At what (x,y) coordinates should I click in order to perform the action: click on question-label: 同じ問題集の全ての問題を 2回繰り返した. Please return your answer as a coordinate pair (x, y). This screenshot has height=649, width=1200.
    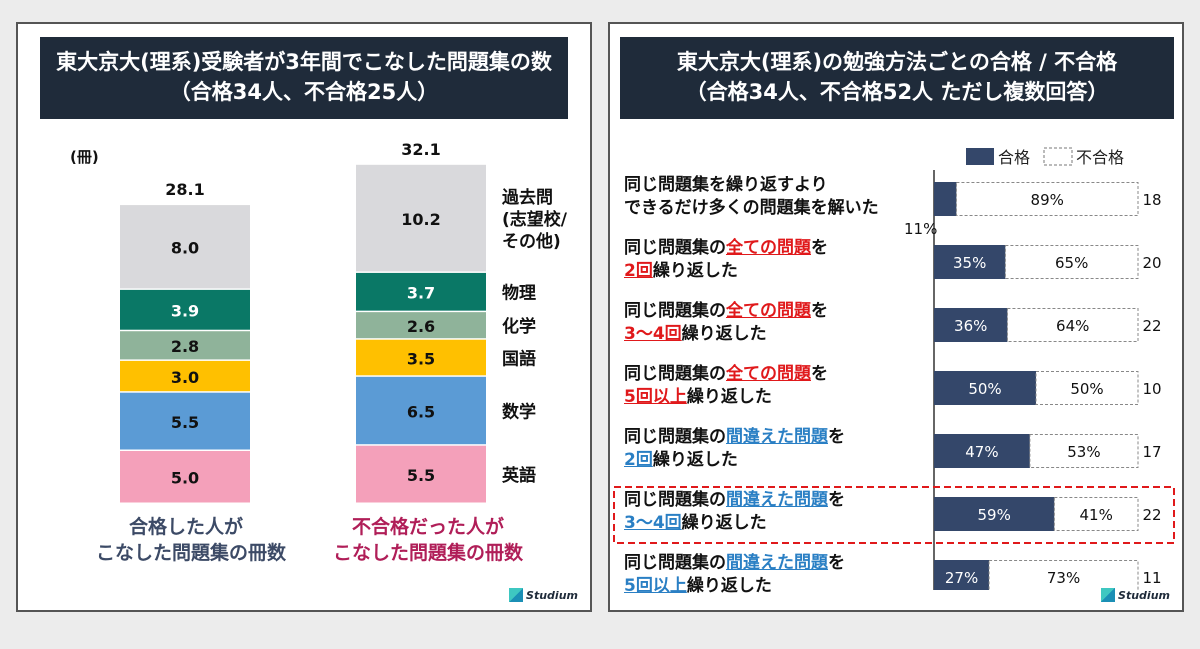
    Looking at the image, I should click on (726, 260).